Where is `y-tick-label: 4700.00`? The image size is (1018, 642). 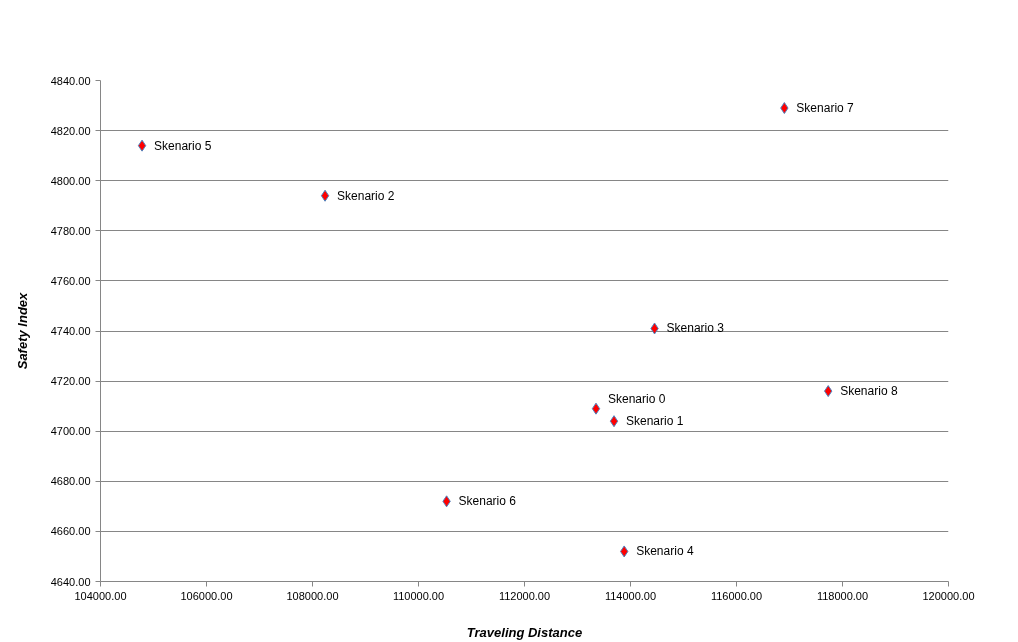
y-tick-label: 4700.00 is located at coordinates (70, 431).